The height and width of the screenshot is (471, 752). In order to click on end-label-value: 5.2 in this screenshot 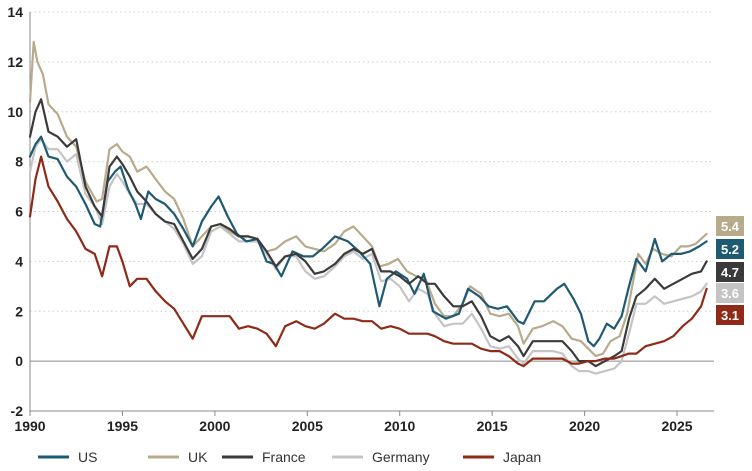, I will do `click(730, 249)`.